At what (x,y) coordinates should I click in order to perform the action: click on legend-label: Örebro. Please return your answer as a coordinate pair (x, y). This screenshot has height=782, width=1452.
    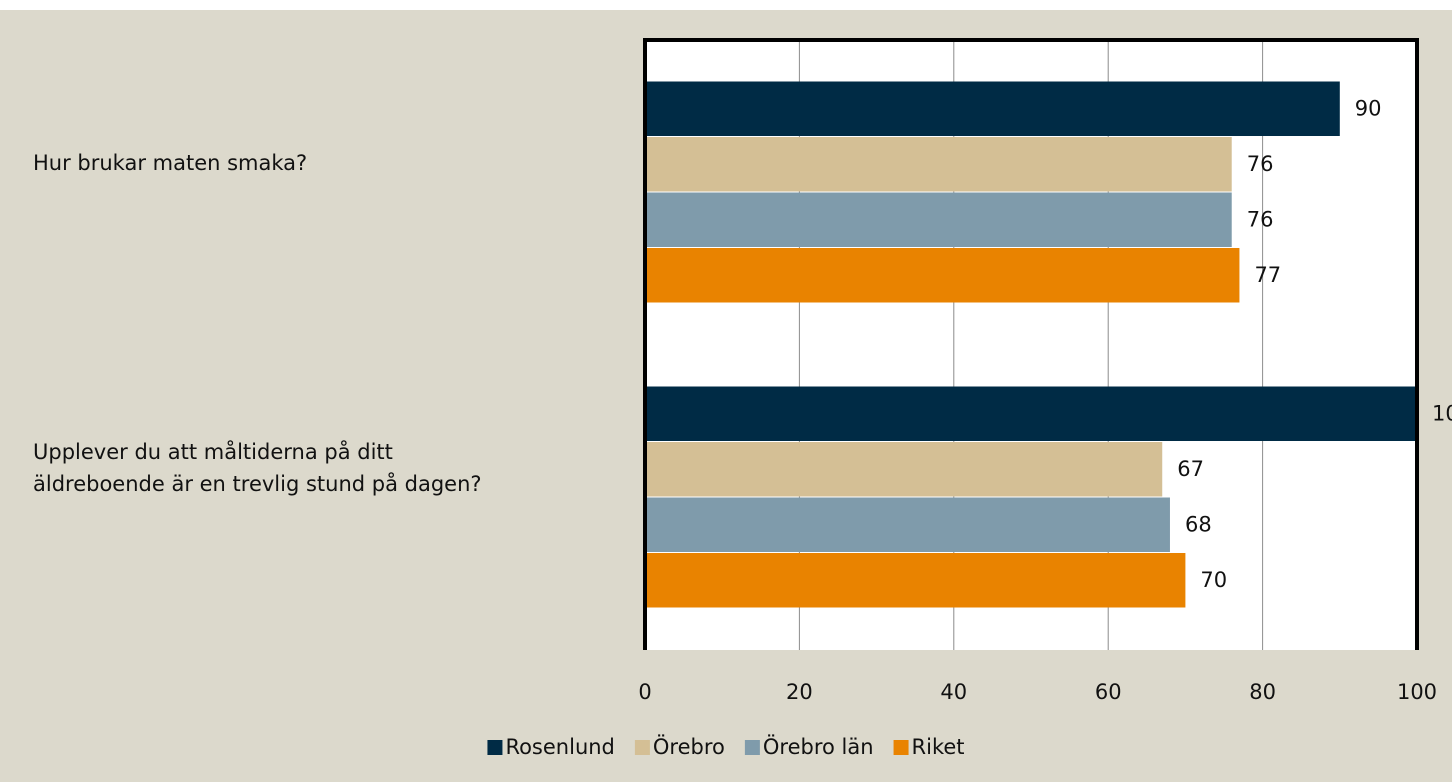
    Looking at the image, I should click on (689, 746).